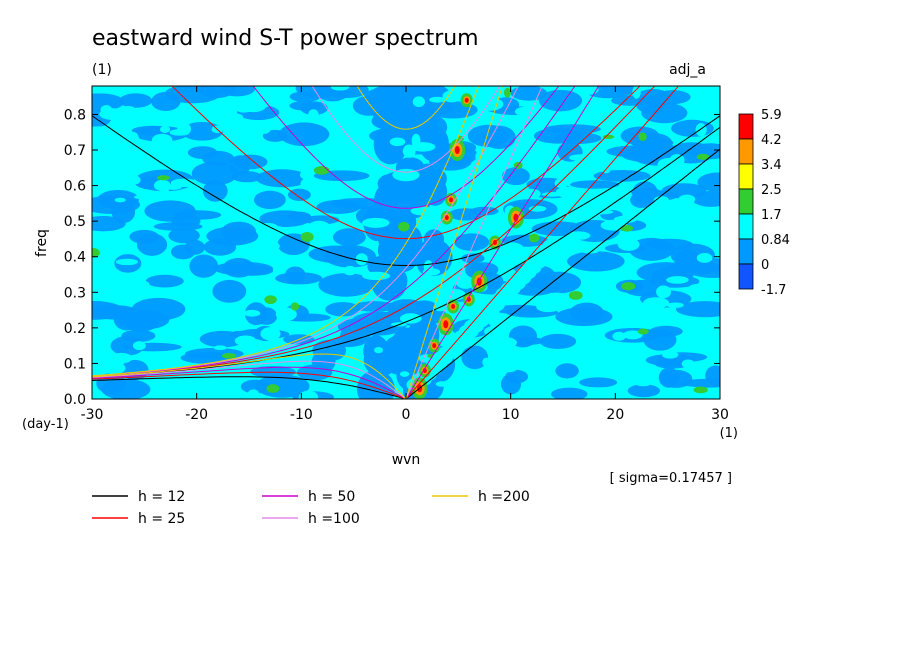 The height and width of the screenshot is (654, 904). Describe the element at coordinates (775, 240) in the screenshot. I see `colorbar-level-label: 0.84` at that location.